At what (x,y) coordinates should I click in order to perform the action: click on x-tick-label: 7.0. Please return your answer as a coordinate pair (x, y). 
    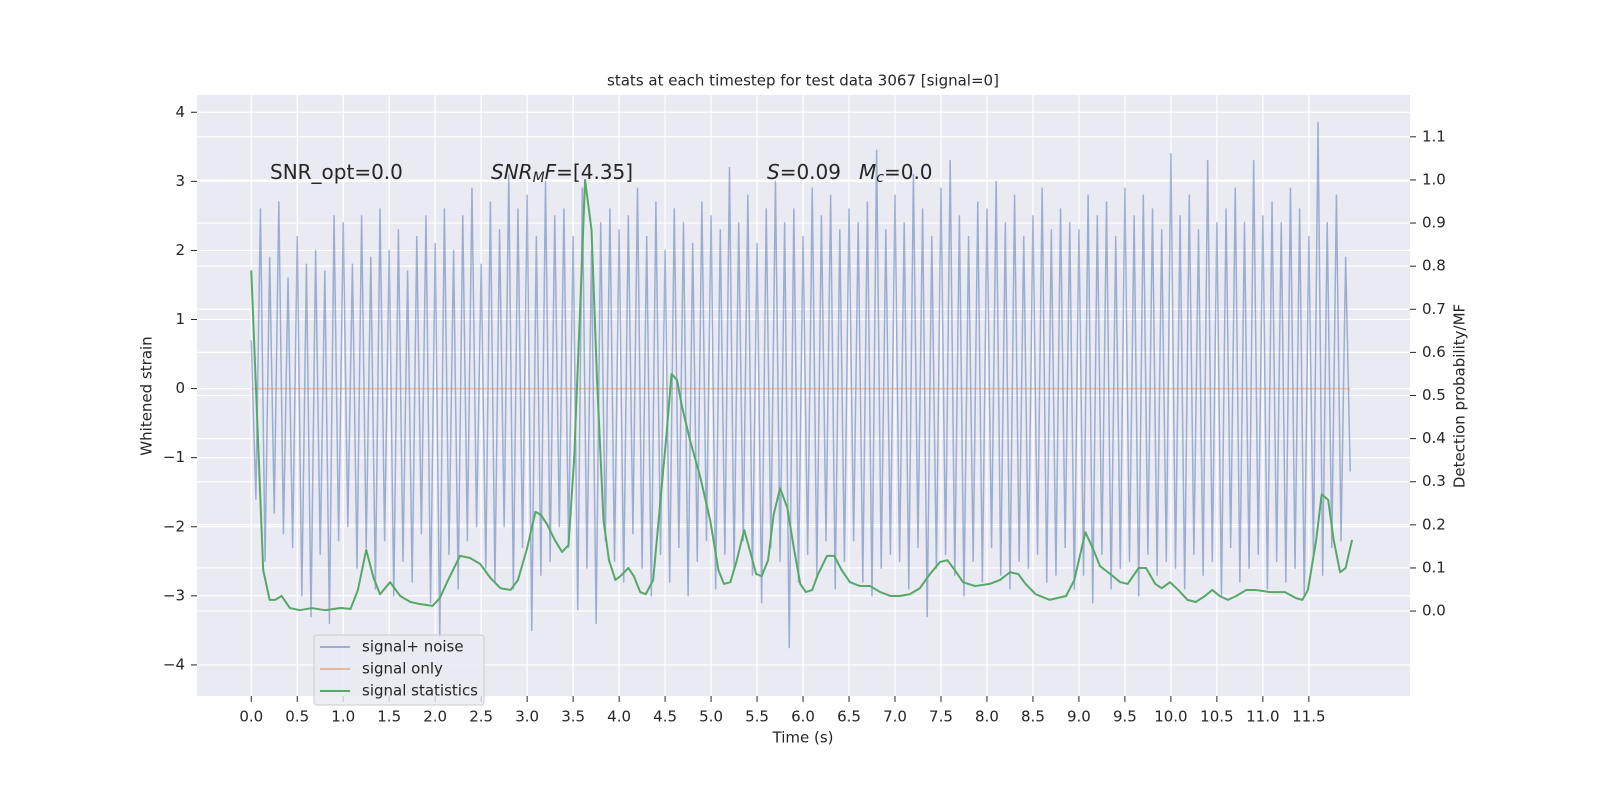
    Looking at the image, I should click on (895, 717).